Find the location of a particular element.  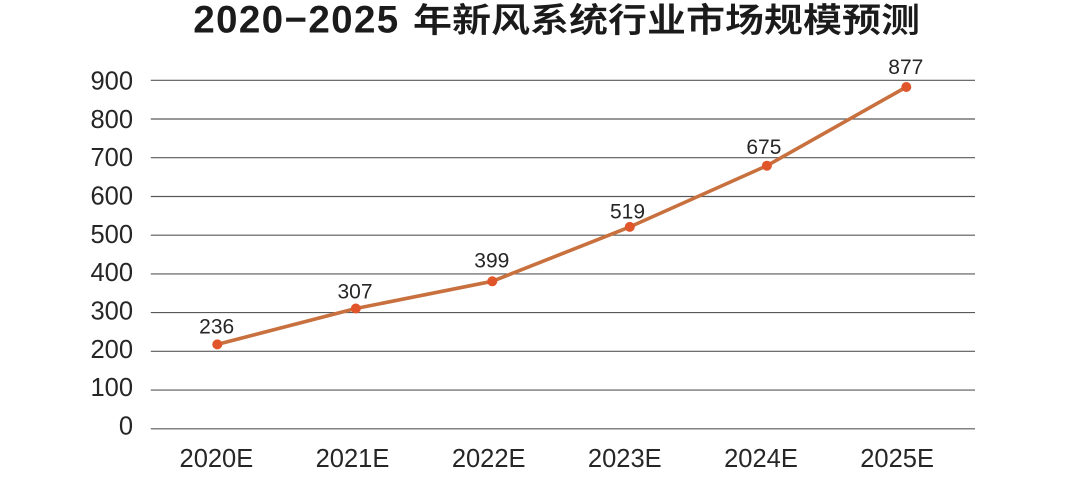

svg-text: 200 is located at coordinates (111, 350).